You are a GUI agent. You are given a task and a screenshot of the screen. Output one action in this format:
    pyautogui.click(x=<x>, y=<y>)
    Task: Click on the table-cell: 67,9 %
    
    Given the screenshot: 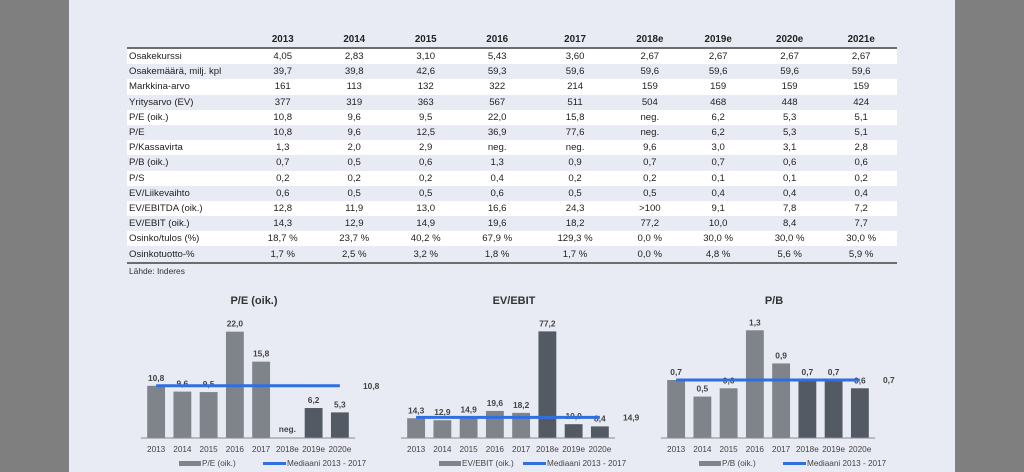 What is the action you would take?
    pyautogui.click(x=497, y=239)
    